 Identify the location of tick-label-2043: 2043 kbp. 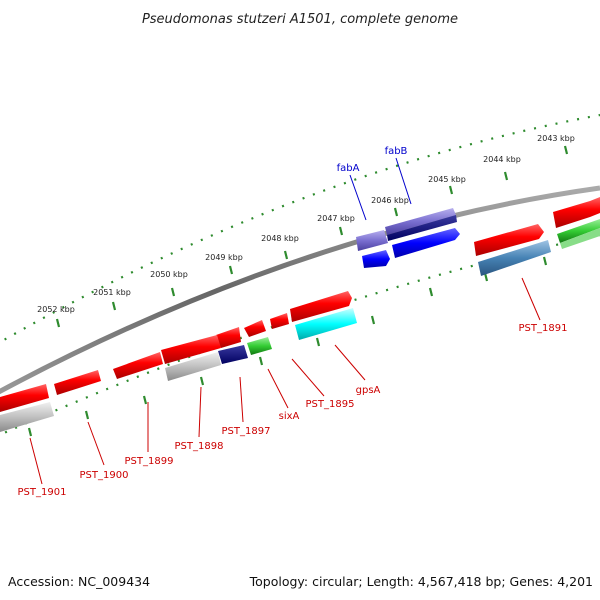
(556, 138).